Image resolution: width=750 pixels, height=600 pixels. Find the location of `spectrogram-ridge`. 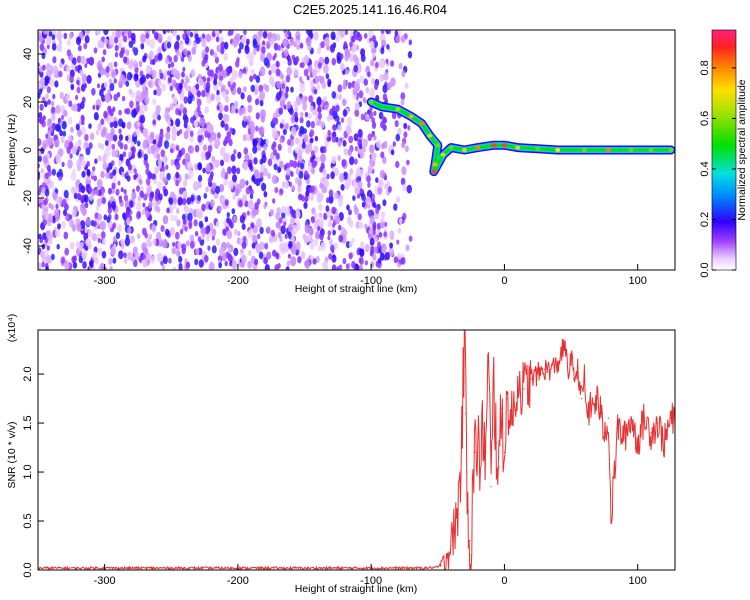

spectrogram-ridge is located at coordinates (520, 137).